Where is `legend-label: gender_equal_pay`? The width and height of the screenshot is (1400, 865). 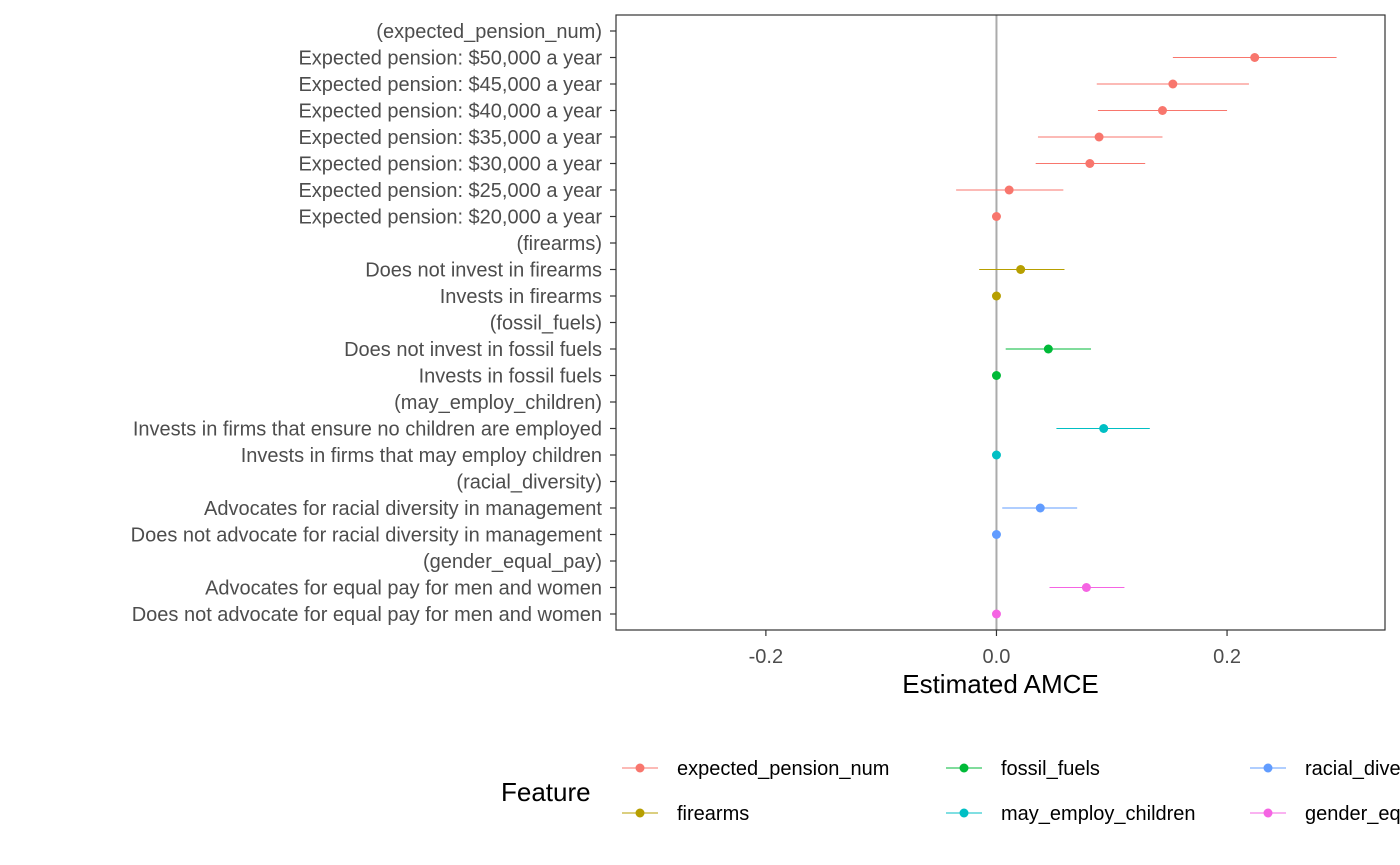
legend-label: gender_equal_pay is located at coordinates (1352, 814).